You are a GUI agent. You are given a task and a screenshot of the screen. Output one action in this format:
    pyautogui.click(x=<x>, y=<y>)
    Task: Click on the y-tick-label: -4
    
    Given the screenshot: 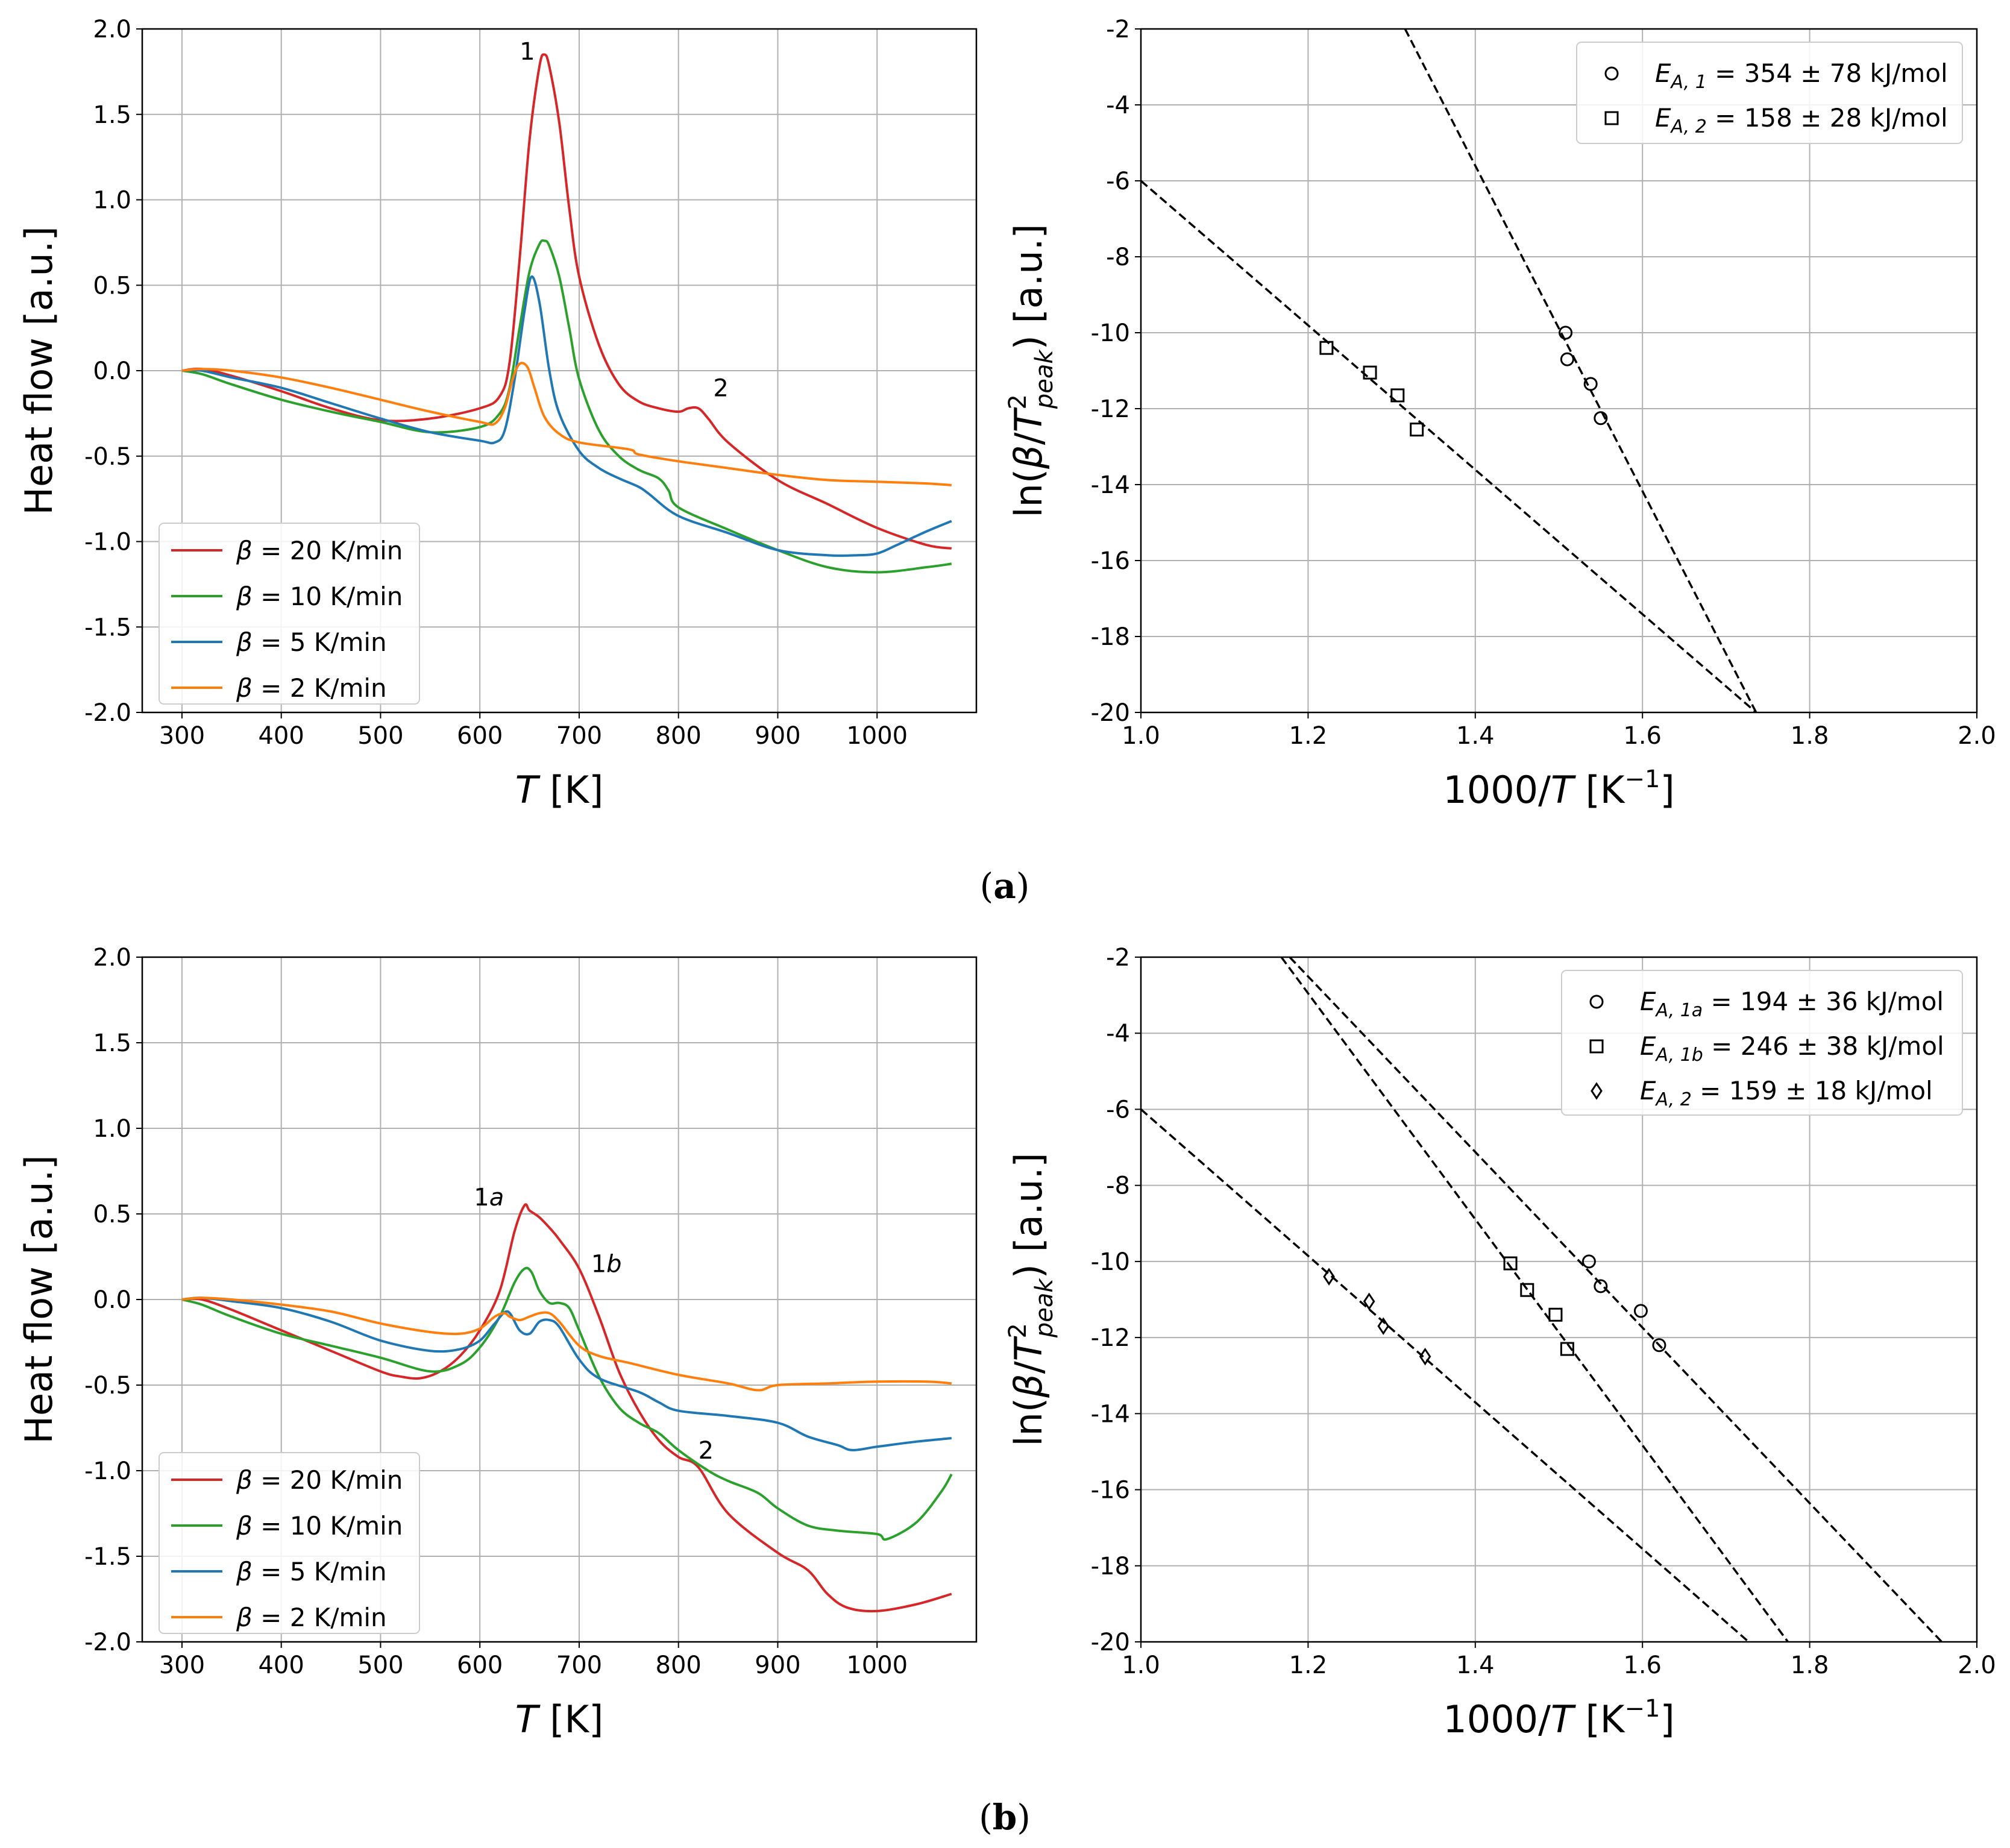 What is the action you would take?
    pyautogui.click(x=1118, y=1034)
    